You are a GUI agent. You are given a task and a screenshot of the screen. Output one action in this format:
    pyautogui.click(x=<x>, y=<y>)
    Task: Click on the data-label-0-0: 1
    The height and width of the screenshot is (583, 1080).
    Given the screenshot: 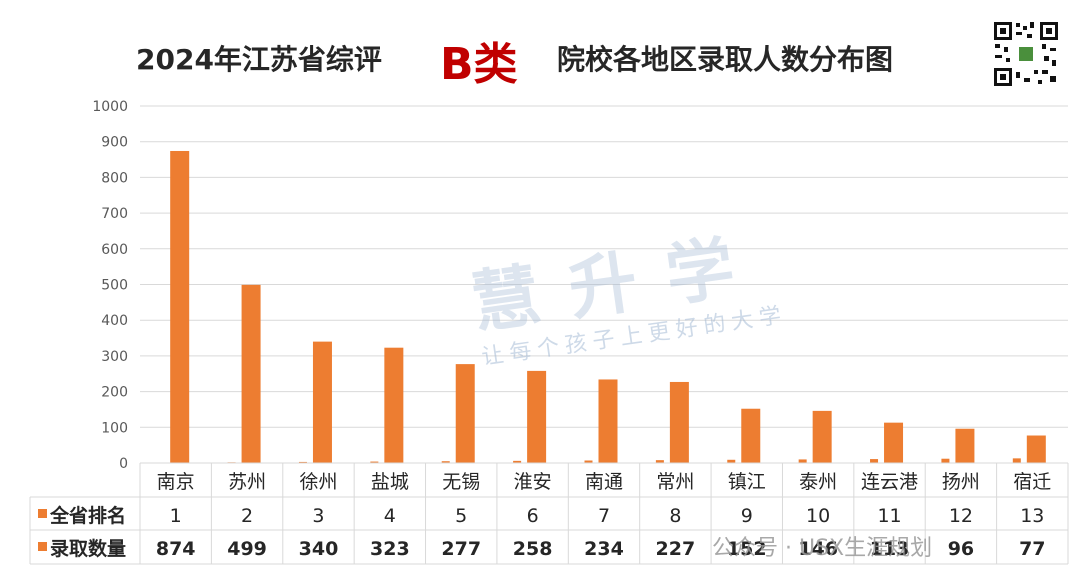 What is the action you would take?
    pyautogui.click(x=176, y=516)
    